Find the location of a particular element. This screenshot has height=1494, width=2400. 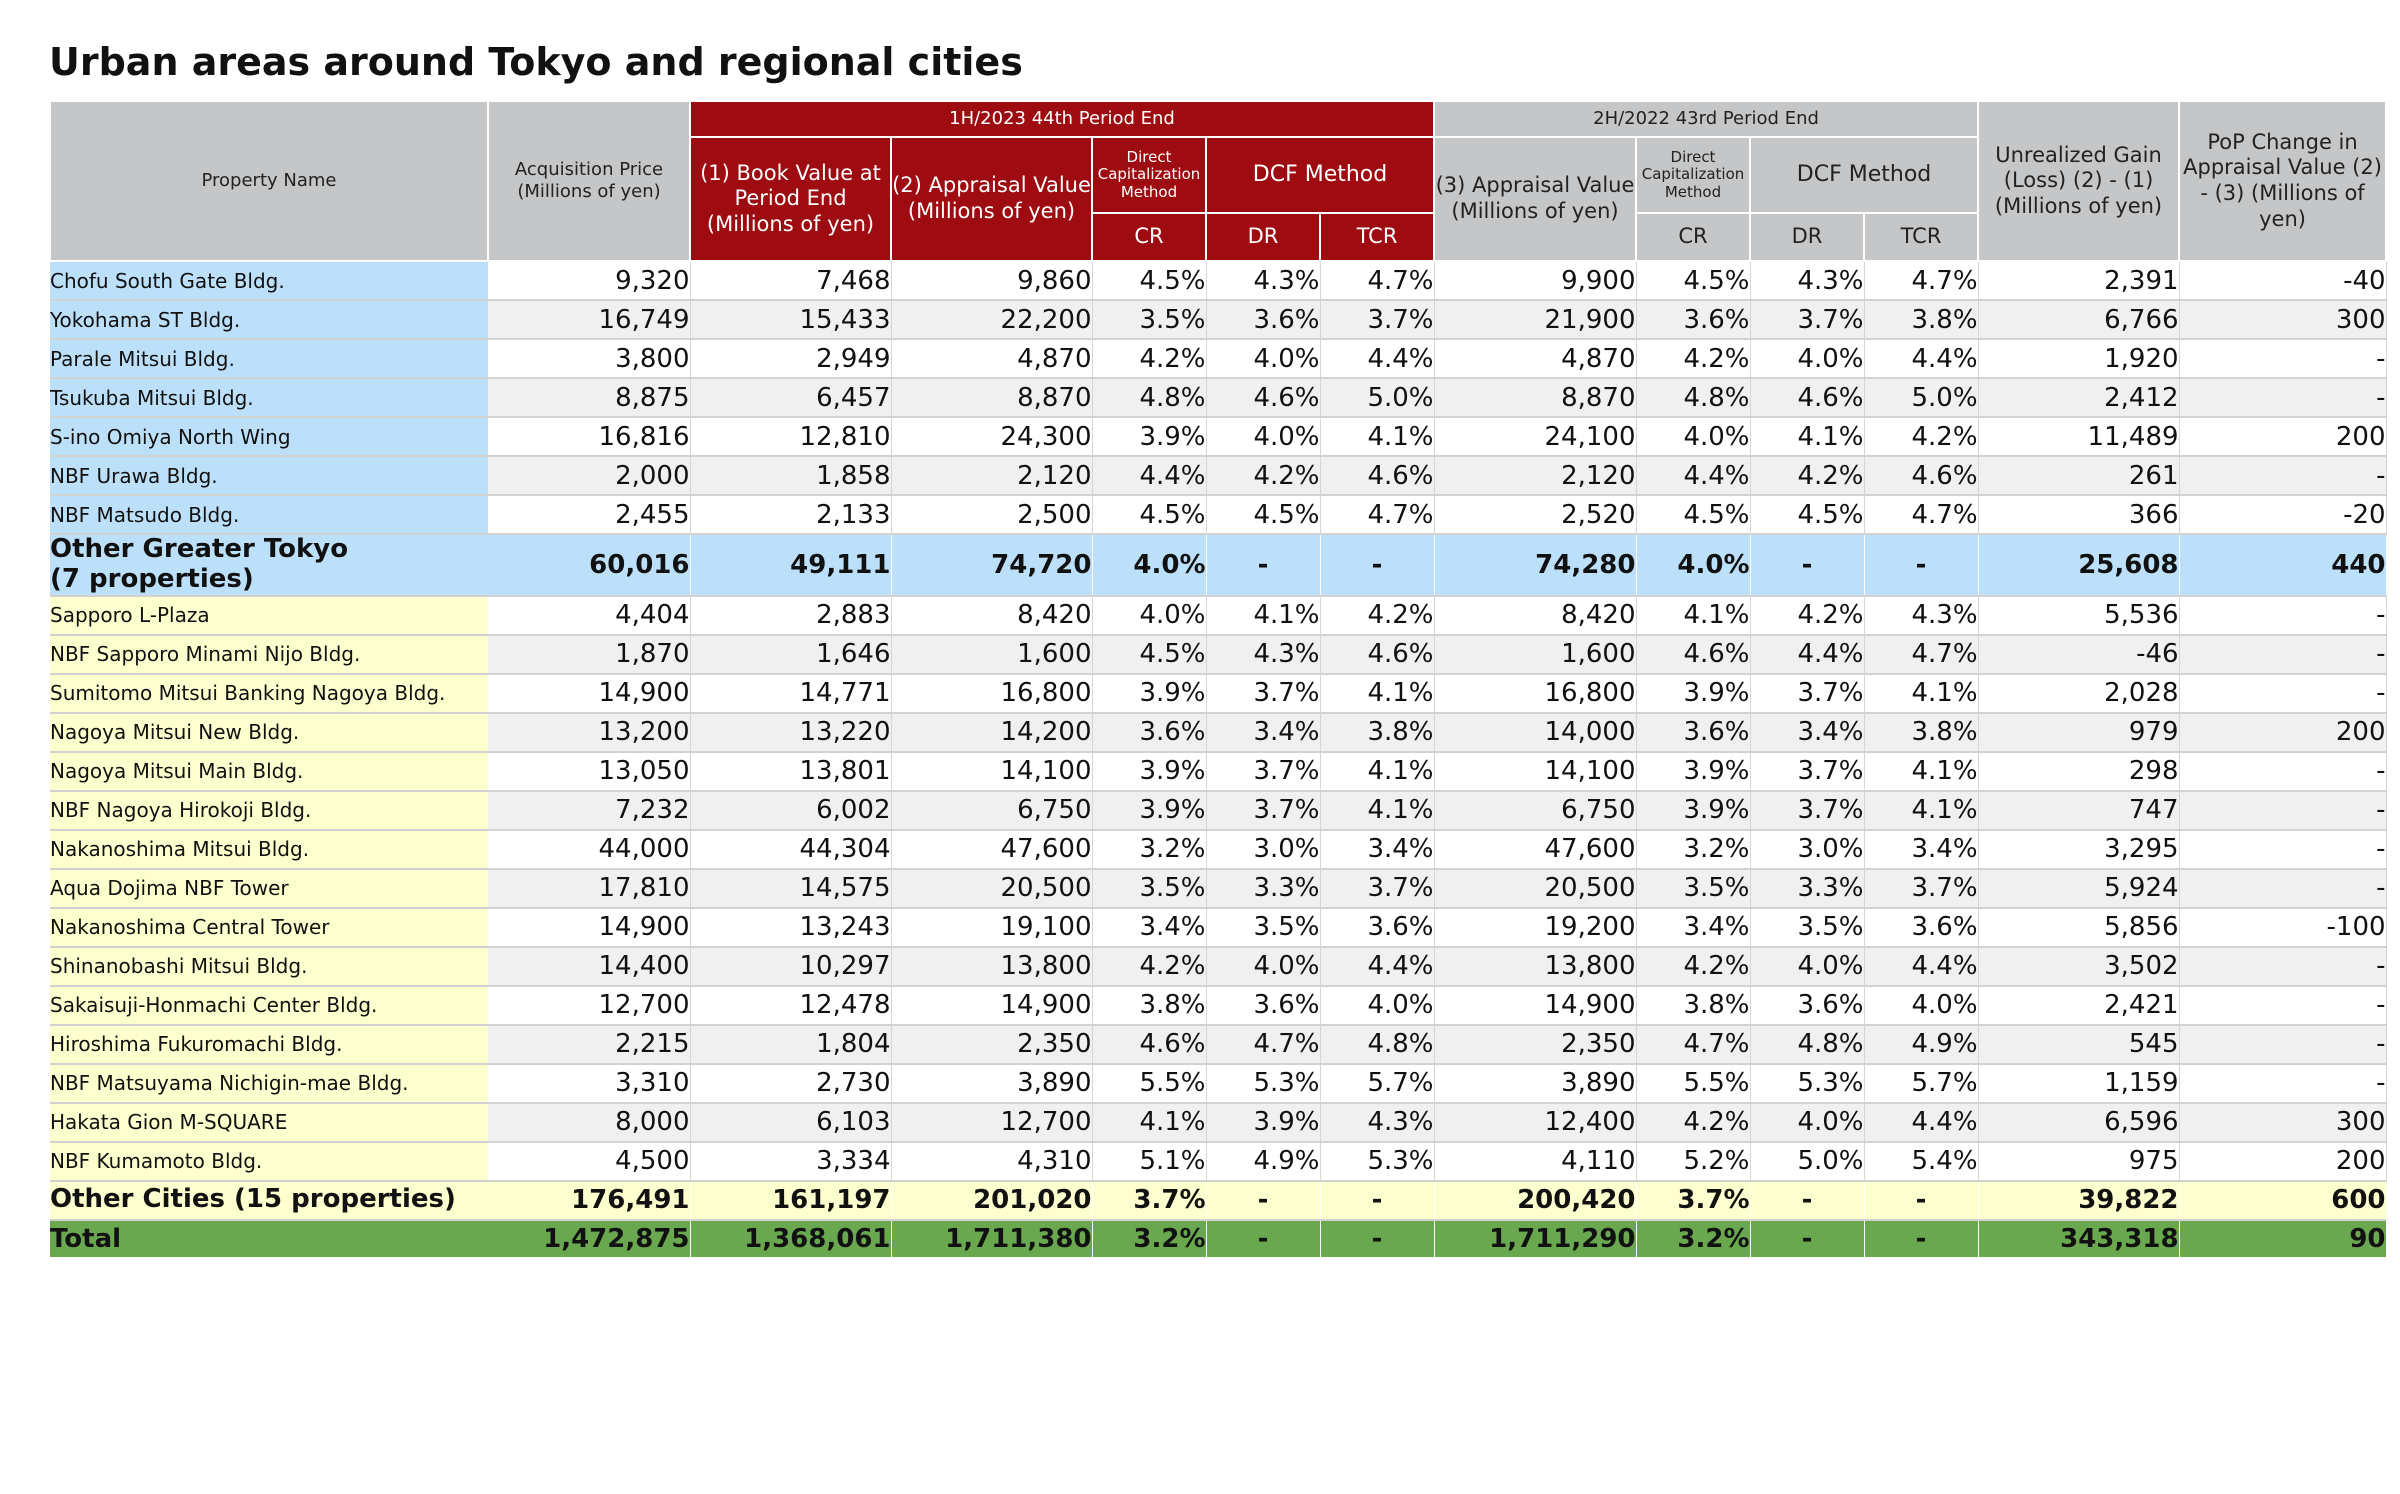

tcr-current-cell: 3.6% is located at coordinates (1377, 927).